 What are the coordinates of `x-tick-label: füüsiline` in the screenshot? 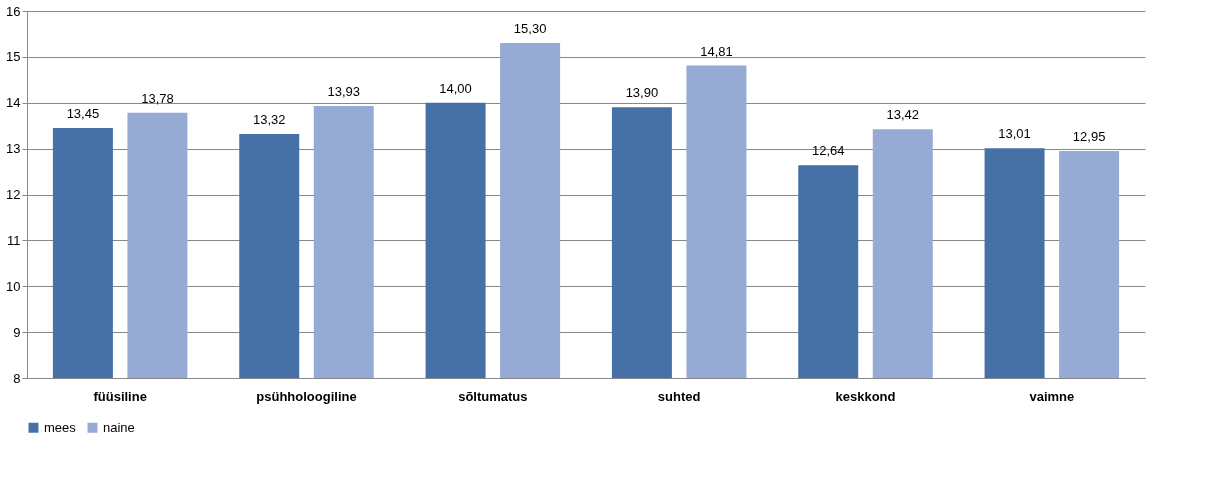 It's located at (120, 396).